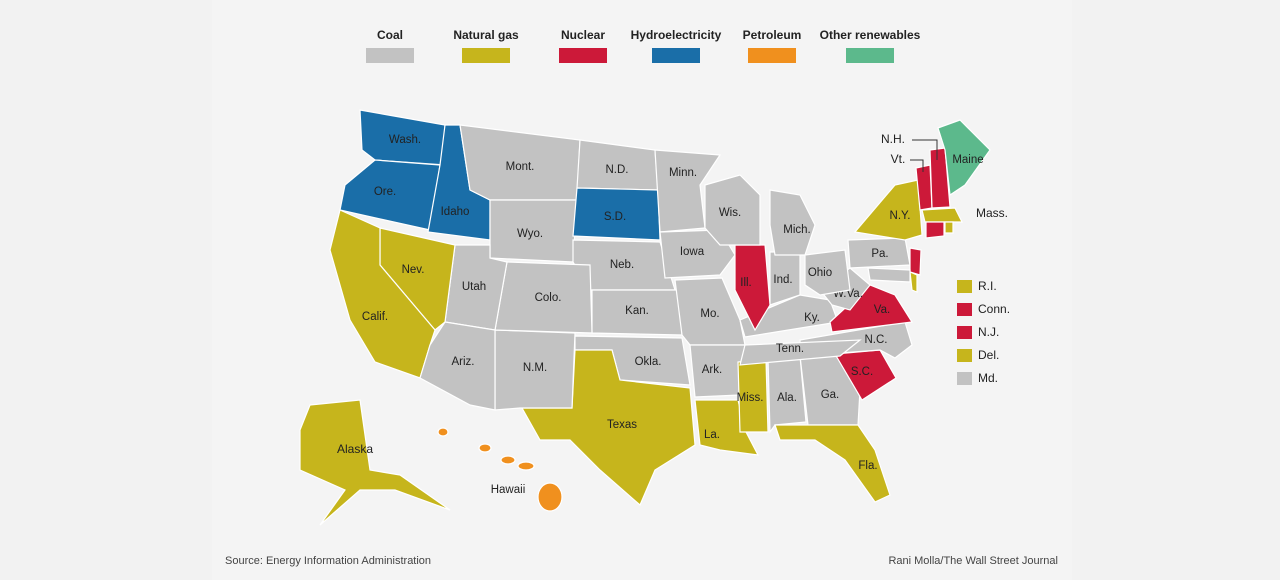 This screenshot has height=580, width=1280. I want to click on state-label: Maine, so click(967, 160).